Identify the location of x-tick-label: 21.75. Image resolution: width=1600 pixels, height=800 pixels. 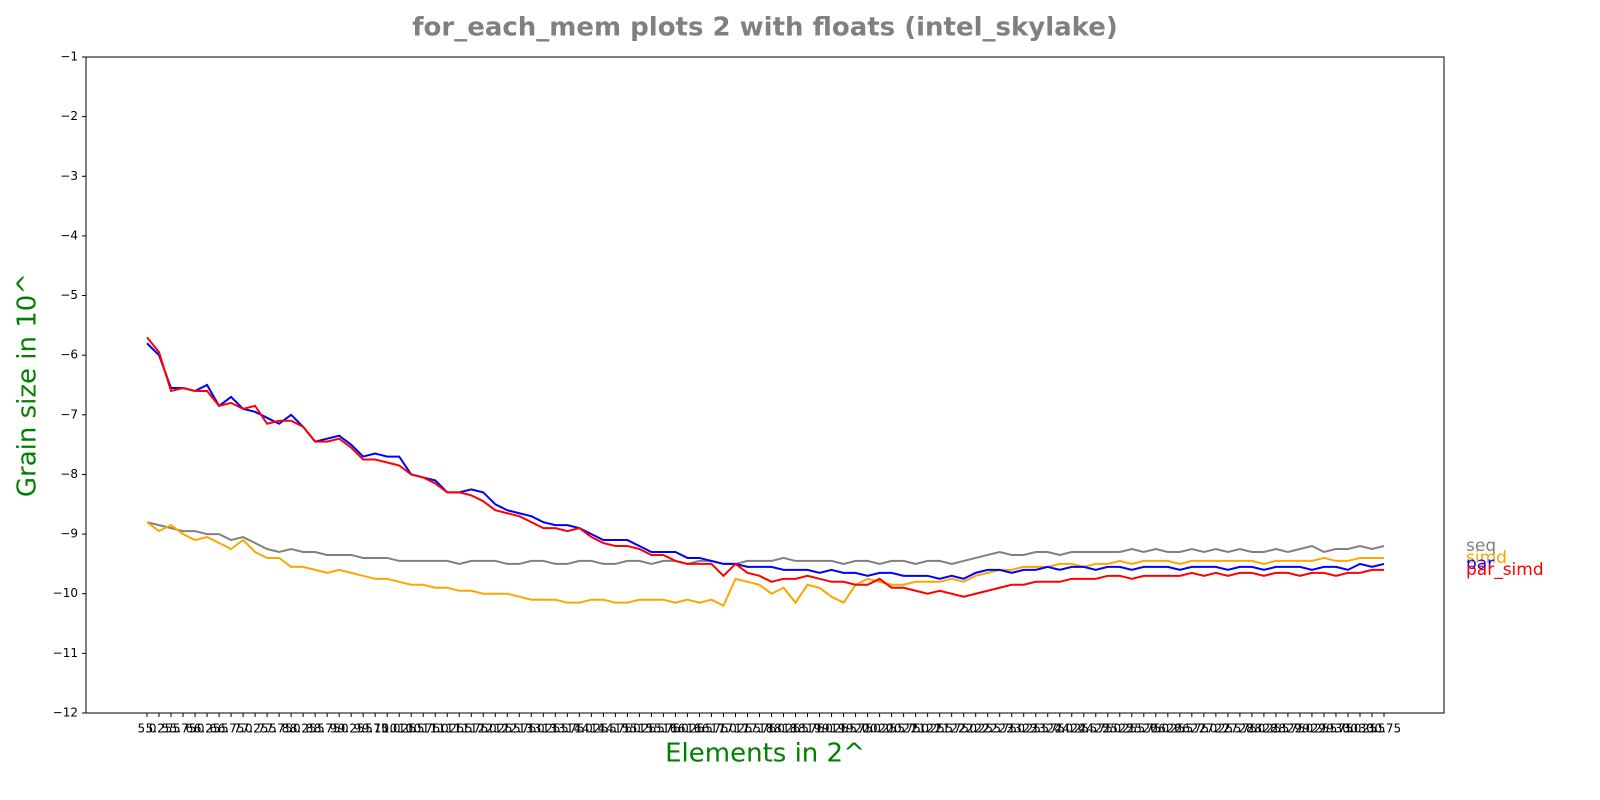
(951, 729).